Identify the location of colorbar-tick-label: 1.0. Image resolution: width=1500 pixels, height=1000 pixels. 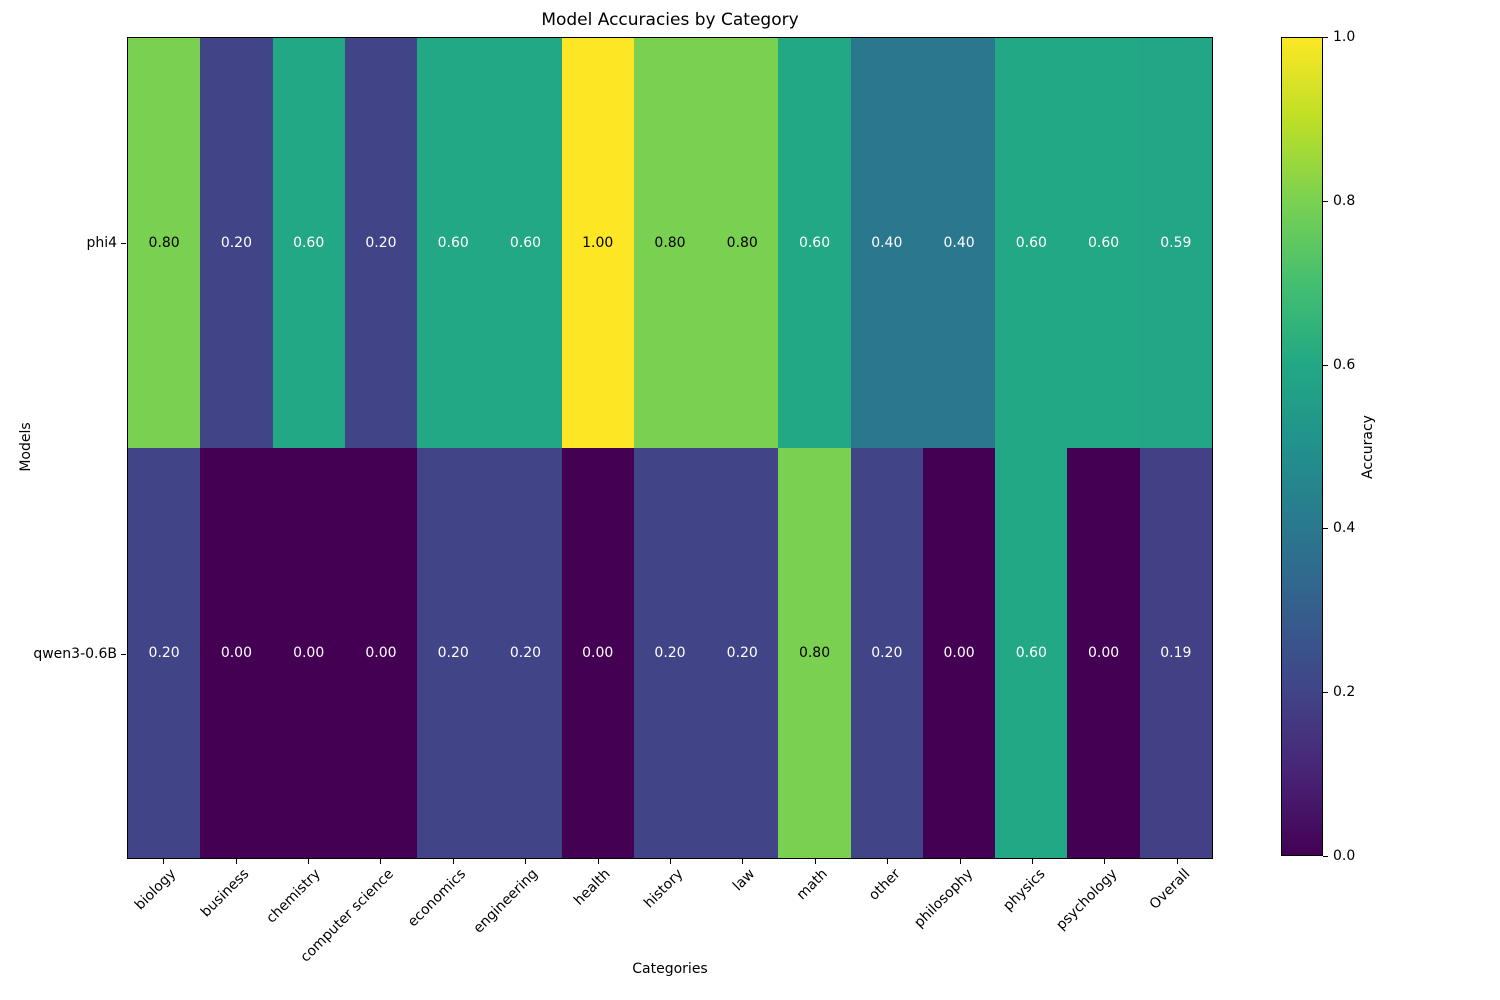
(1344, 37).